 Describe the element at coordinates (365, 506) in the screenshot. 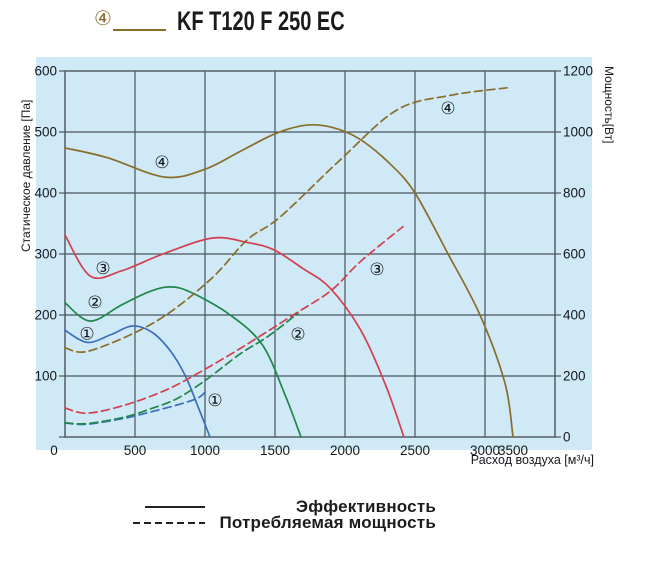

I see `legend-efficiency-label: Эффективность` at that location.